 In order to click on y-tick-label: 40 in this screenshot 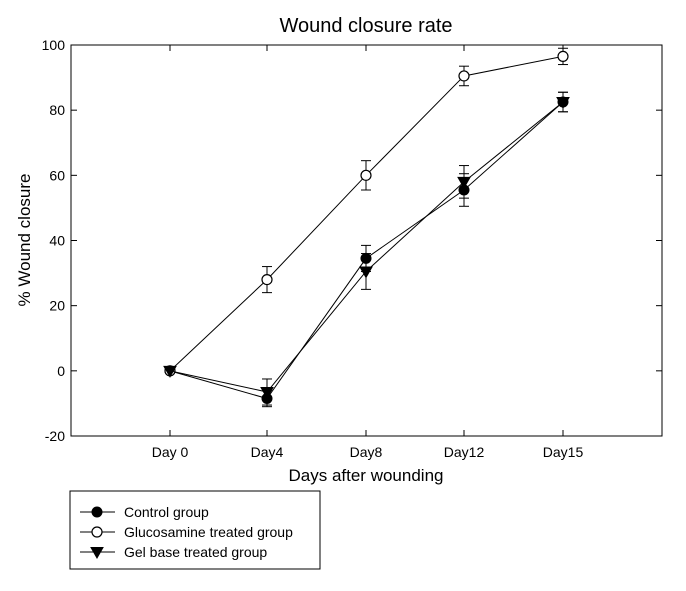, I will do `click(57, 241)`.